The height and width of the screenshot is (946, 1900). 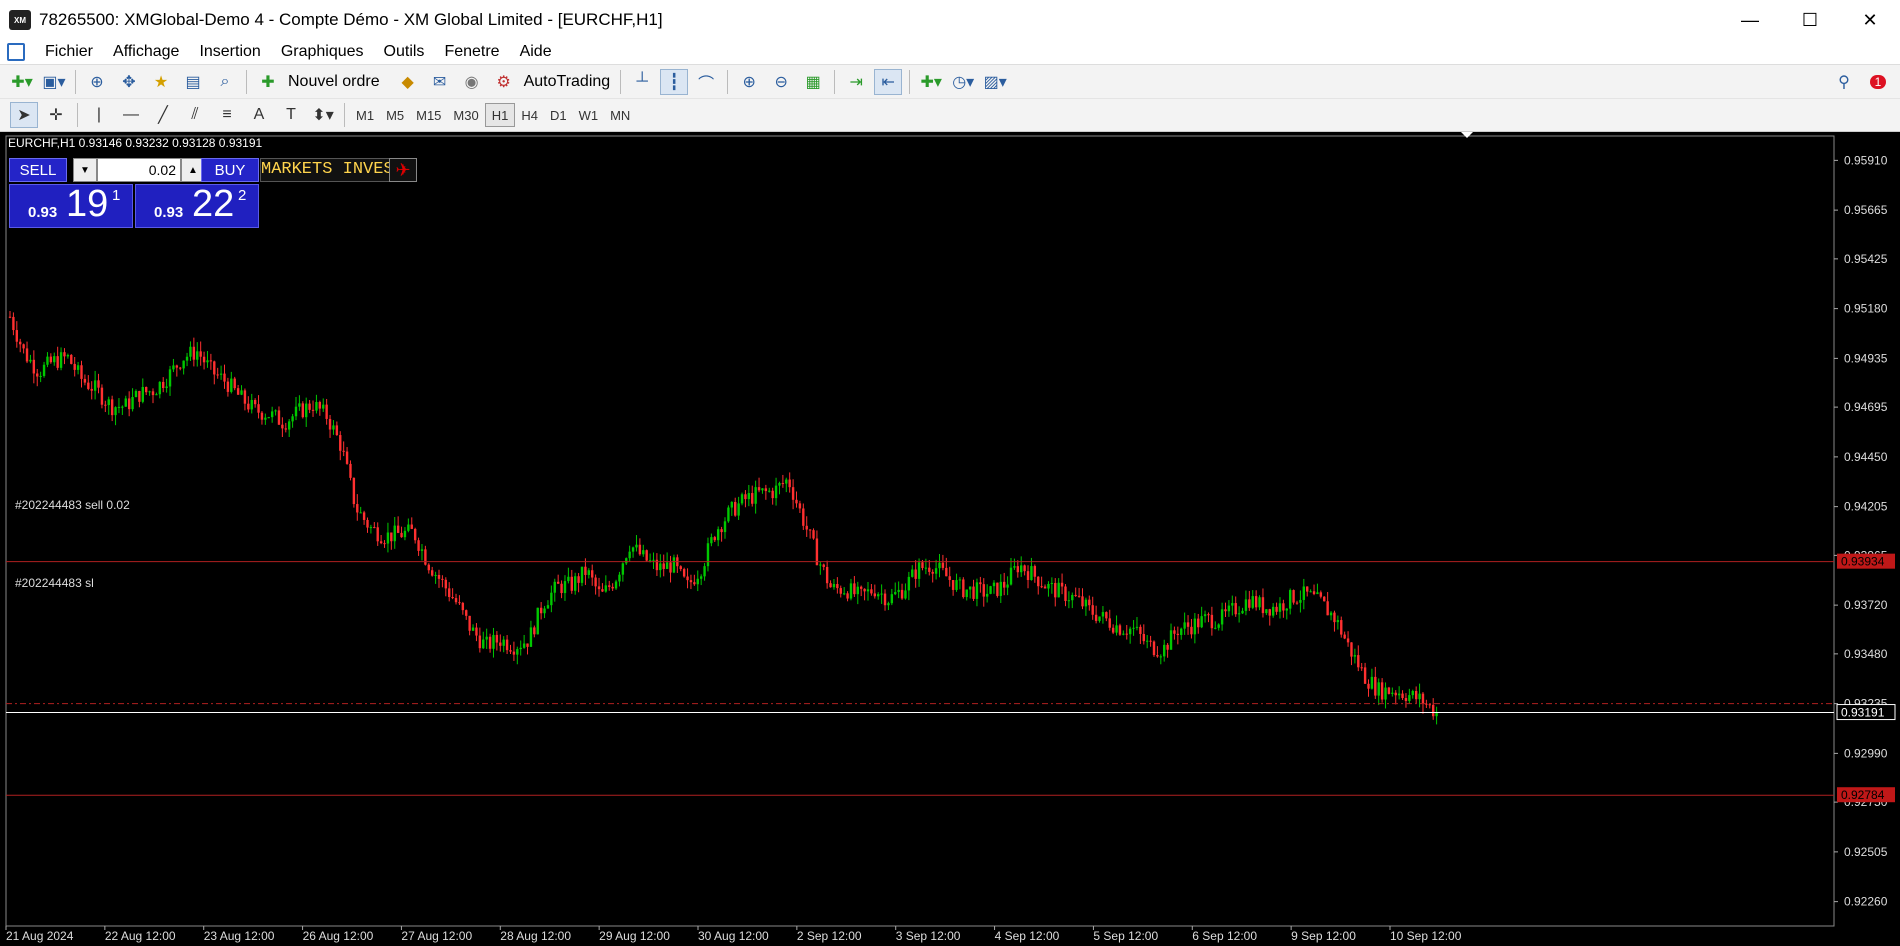 What do you see at coordinates (1870, 19) in the screenshot?
I see `close-button: ✕` at bounding box center [1870, 19].